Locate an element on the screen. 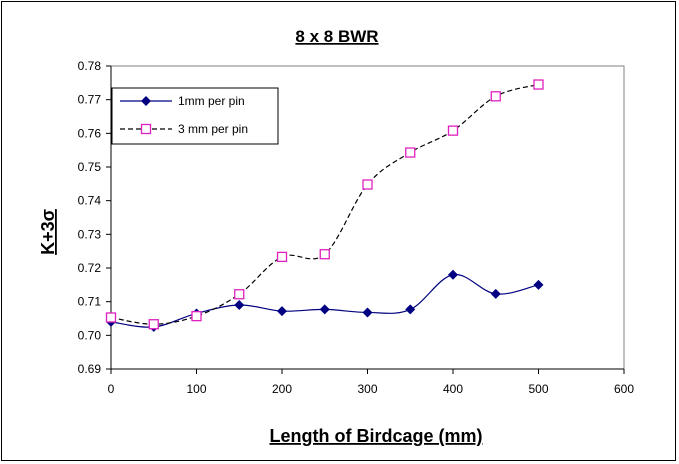 The image size is (679, 464). legend-label-1mm: 1mm per pin is located at coordinates (211, 101).